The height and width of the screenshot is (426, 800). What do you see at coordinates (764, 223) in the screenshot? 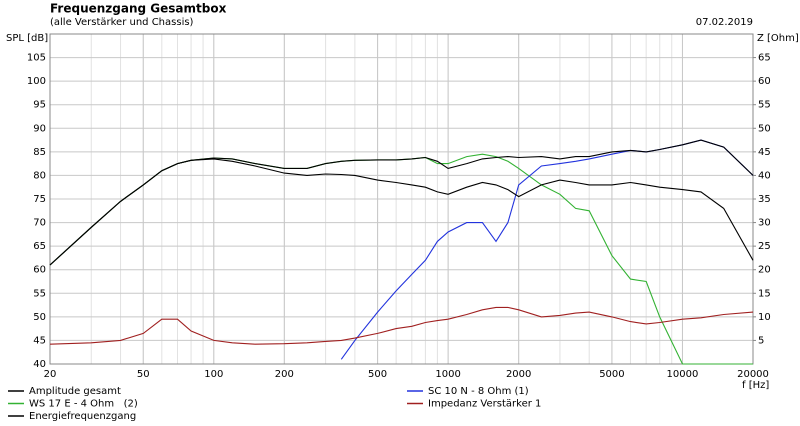
I see `y2-tick-label: 30` at bounding box center [764, 223].